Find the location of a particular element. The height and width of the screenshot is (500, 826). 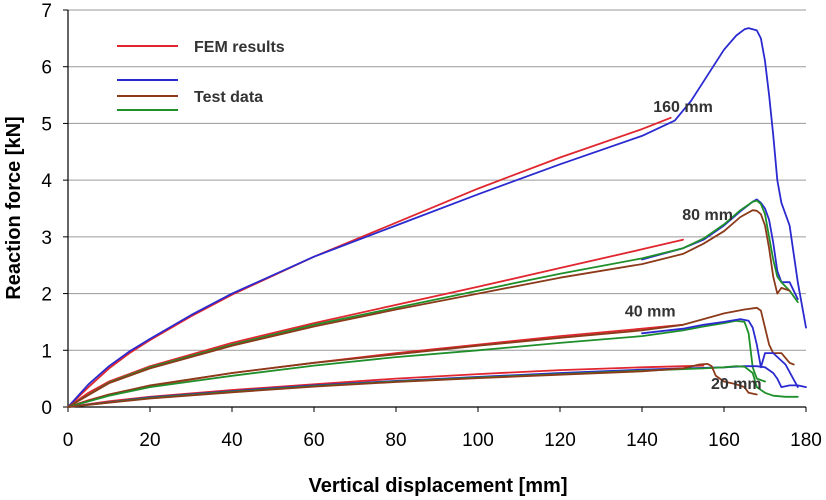

x-tick-label-80: 80 is located at coordinates (395, 440).